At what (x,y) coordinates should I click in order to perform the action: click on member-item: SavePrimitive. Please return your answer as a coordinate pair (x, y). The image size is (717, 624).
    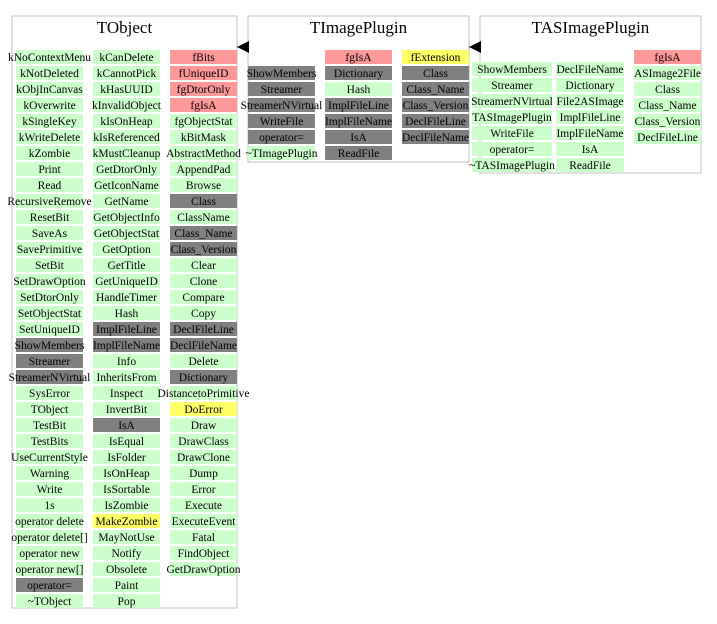
    Looking at the image, I should click on (49, 249).